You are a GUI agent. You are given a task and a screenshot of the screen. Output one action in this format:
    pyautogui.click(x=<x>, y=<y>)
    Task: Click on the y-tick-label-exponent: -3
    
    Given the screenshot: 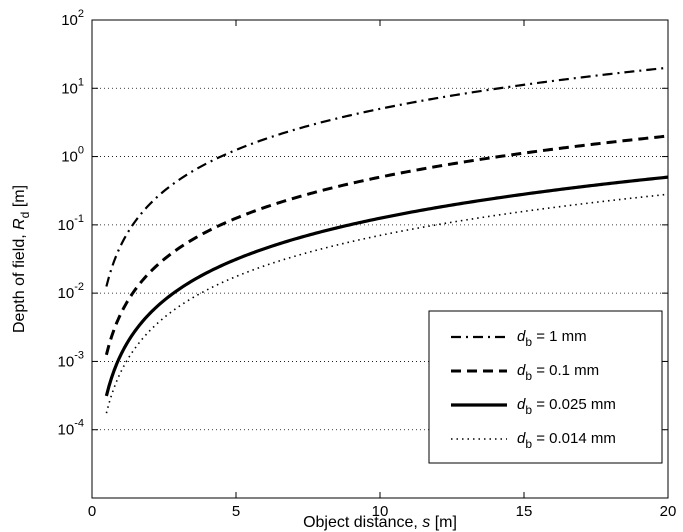 What is the action you would take?
    pyautogui.click(x=79, y=355)
    